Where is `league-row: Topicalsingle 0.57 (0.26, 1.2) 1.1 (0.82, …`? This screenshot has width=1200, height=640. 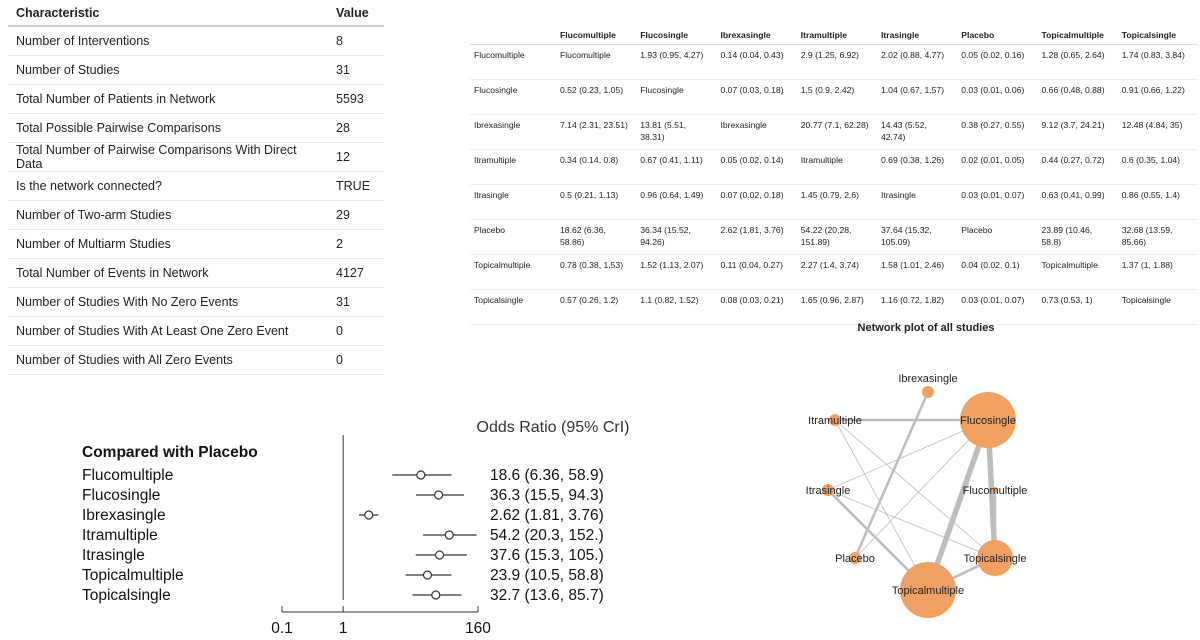 league-row: Topicalsingle 0.57 (0.26, 1.2) 1.1 (0.82, … is located at coordinates (834, 307).